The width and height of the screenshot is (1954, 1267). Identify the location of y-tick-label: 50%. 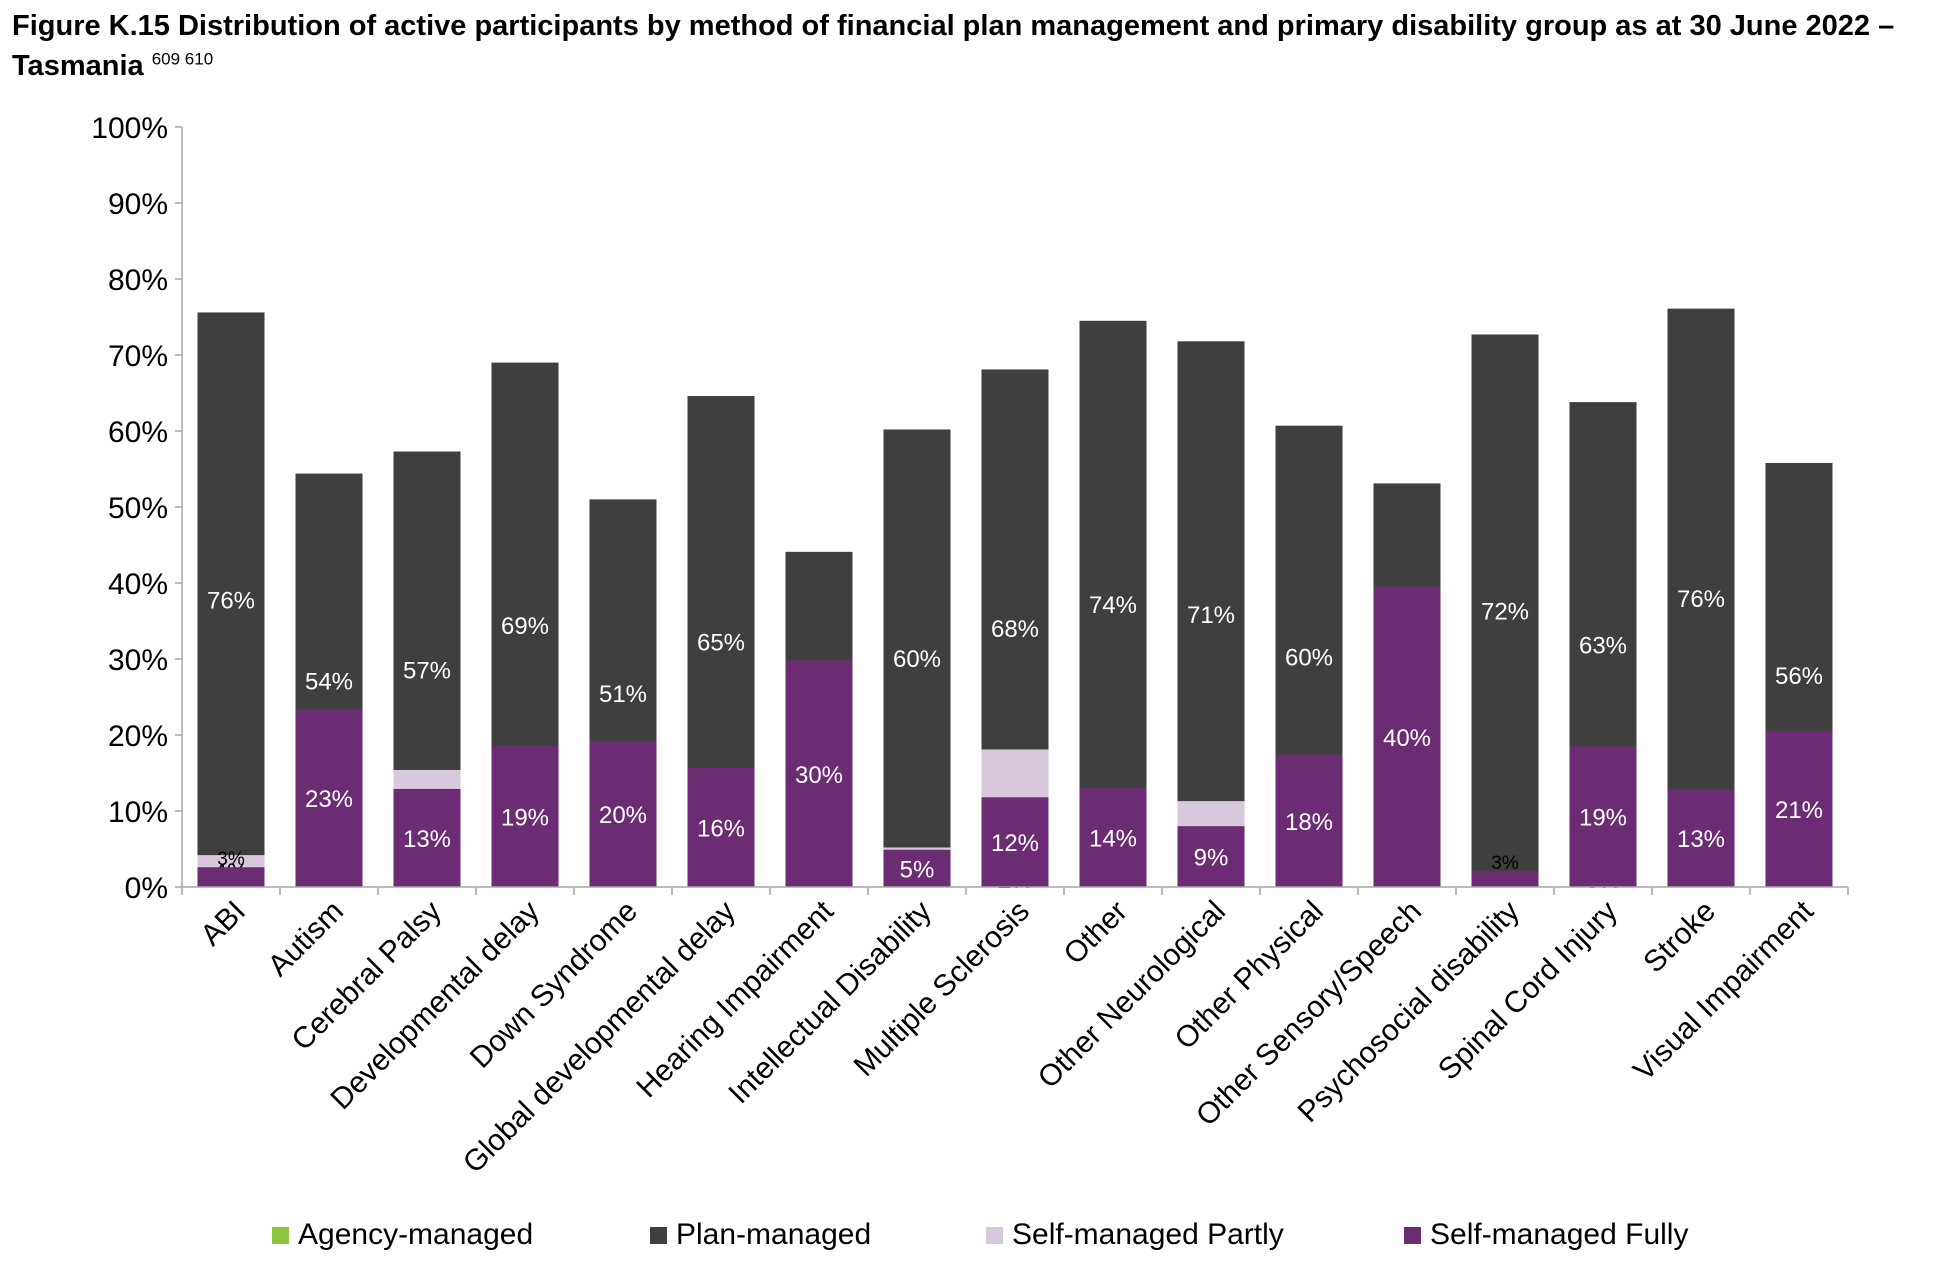
(138, 508).